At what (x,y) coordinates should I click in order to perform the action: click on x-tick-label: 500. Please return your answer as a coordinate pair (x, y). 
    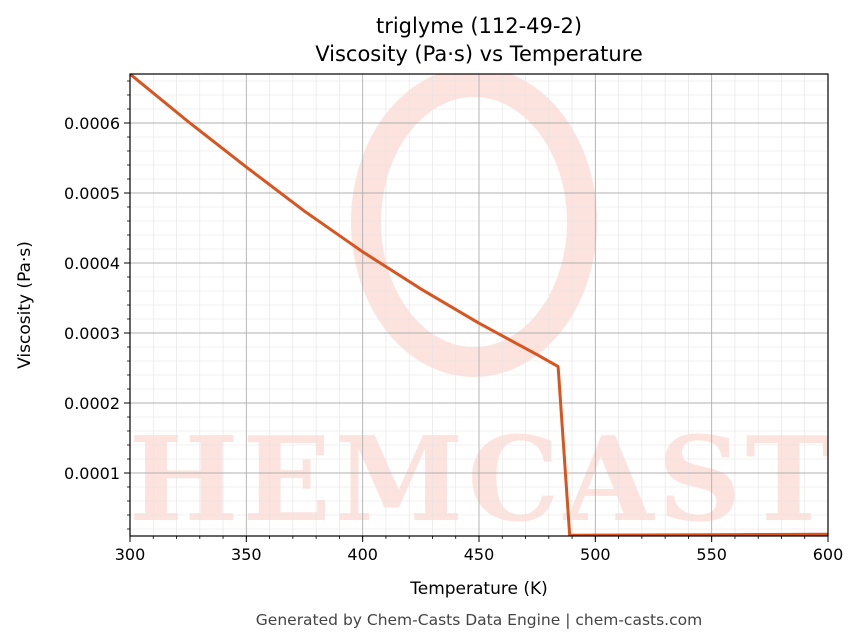
    Looking at the image, I should click on (595, 554).